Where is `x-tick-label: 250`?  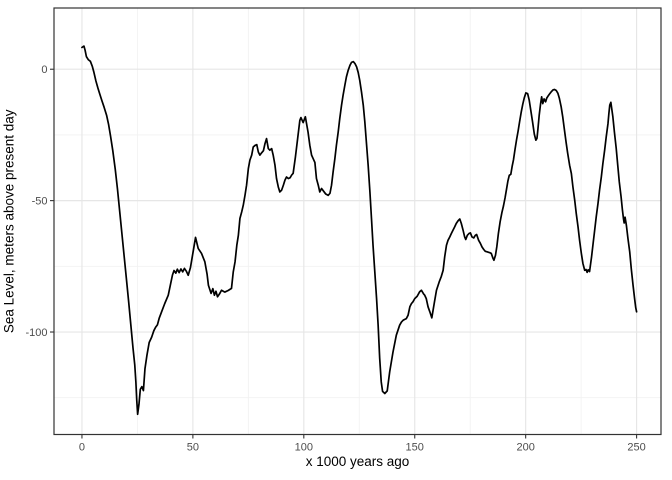 x-tick-label: 250 is located at coordinates (636, 448).